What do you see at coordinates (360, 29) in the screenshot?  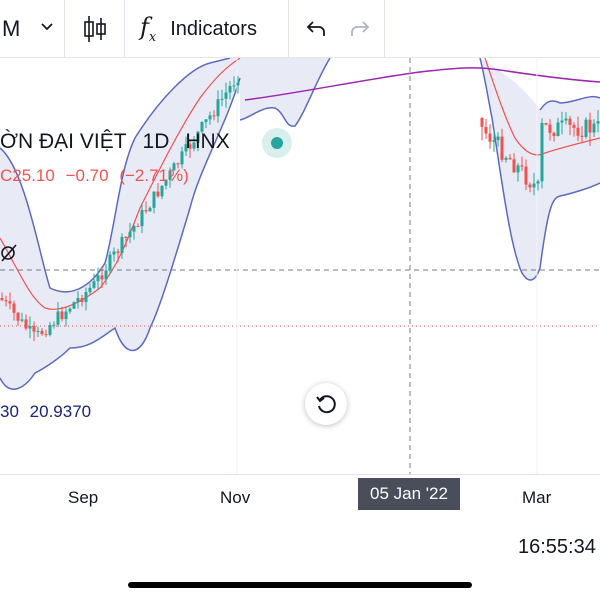 I see `redo-button` at bounding box center [360, 29].